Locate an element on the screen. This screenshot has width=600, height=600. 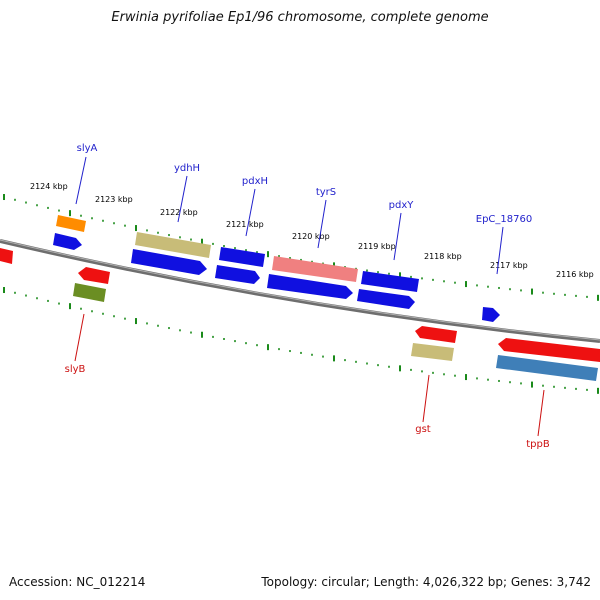
gene-red-tppB is located at coordinates (549, 350).